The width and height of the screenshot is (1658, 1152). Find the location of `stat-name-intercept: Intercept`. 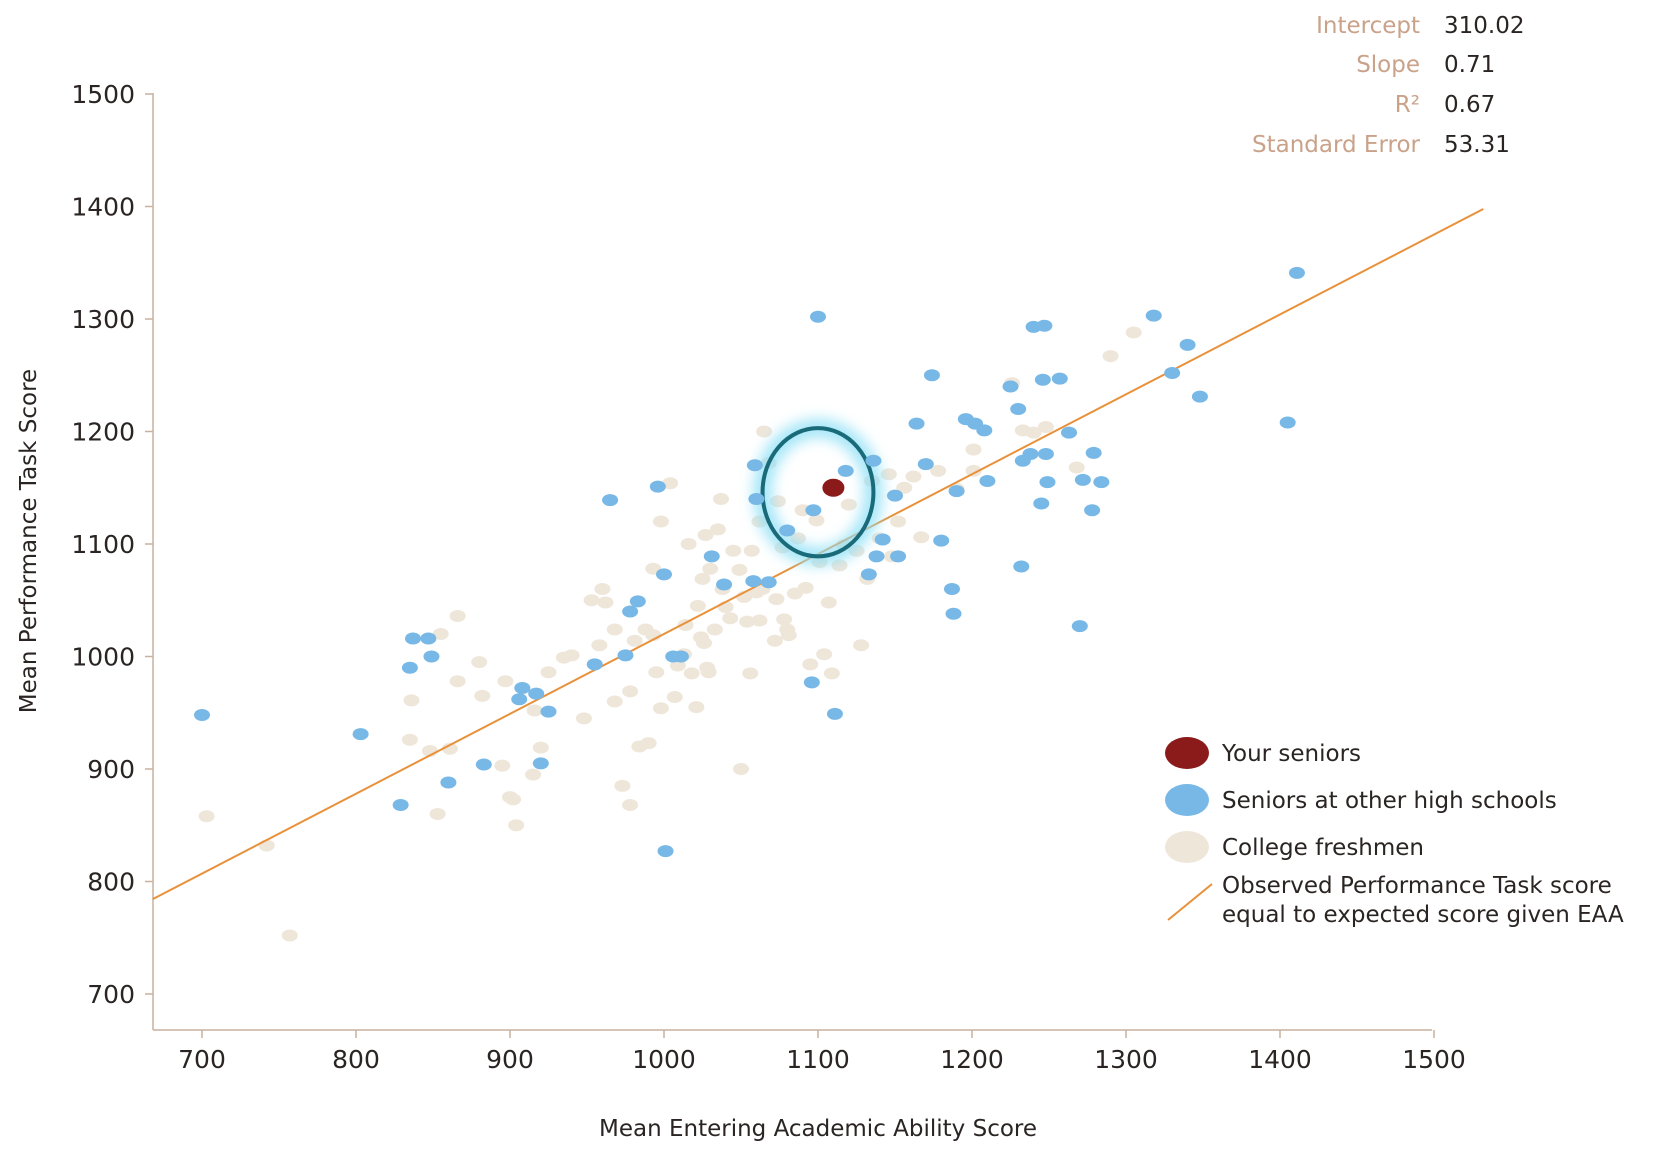

stat-name-intercept: Intercept is located at coordinates (1368, 26).